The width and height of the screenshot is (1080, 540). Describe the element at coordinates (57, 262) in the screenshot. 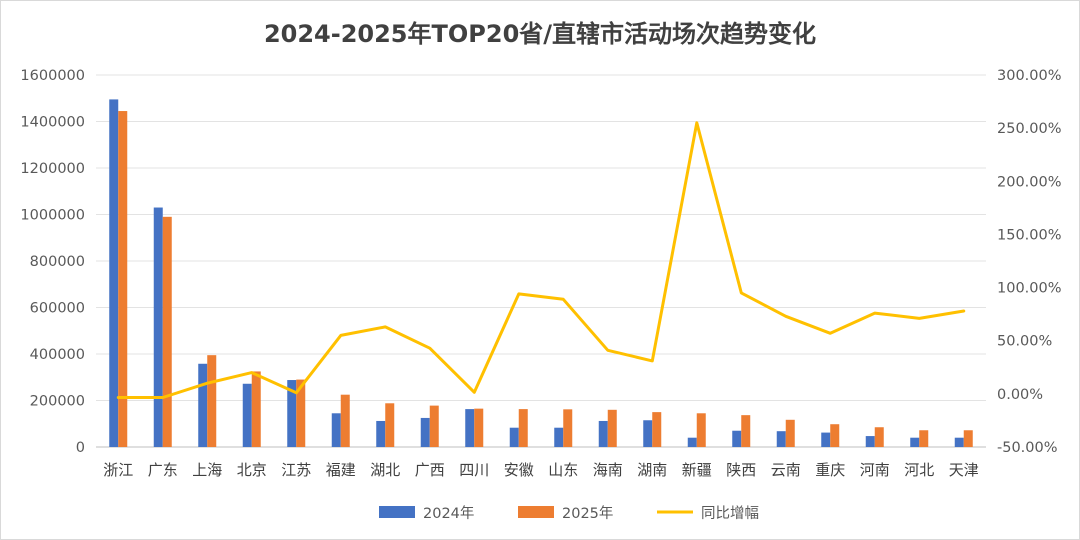

I see `left-axis-tick-label: 800000` at that location.